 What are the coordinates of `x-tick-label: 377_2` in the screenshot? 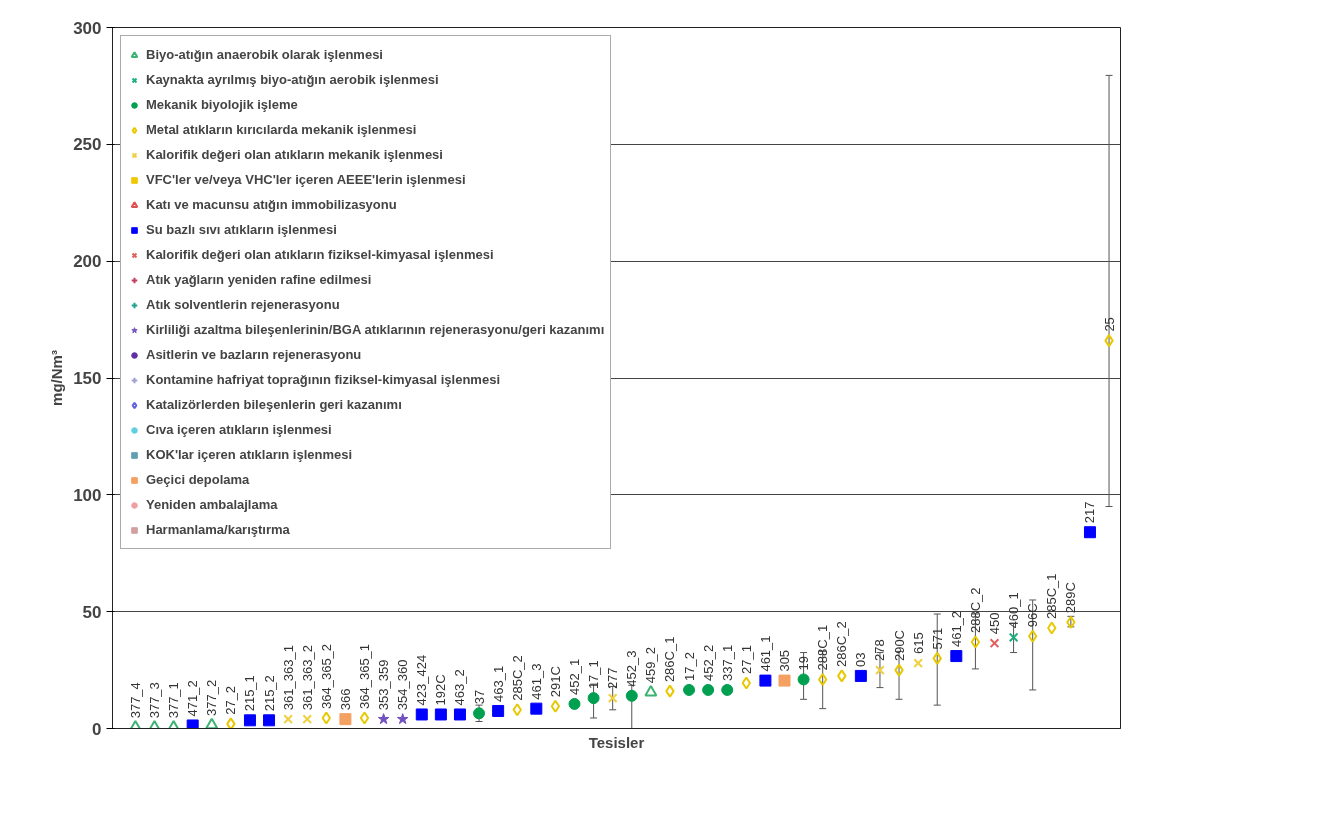 It's located at (212, 697).